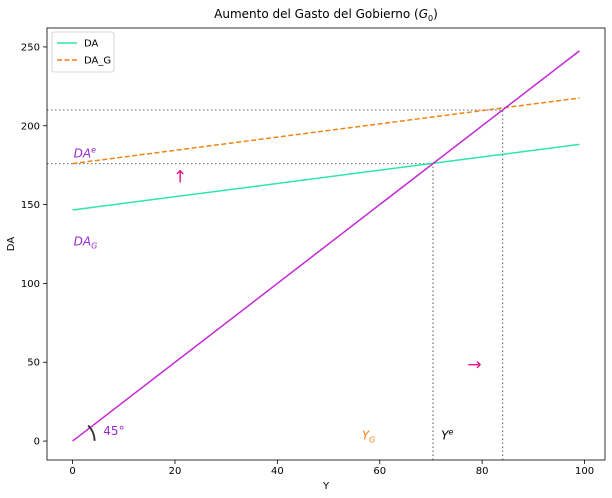 This screenshot has height=498, width=612. Describe the element at coordinates (180, 178) in the screenshot. I see `arrow-up-icon: ↑` at that location.